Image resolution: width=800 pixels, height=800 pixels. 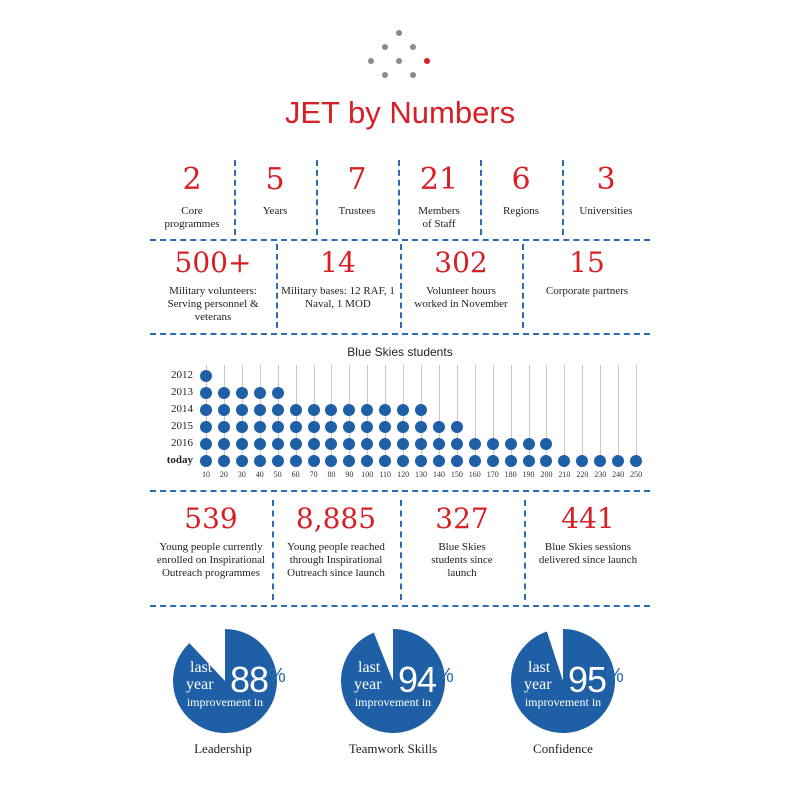 I want to click on stat-universities: 3 Universities, so click(x=606, y=191).